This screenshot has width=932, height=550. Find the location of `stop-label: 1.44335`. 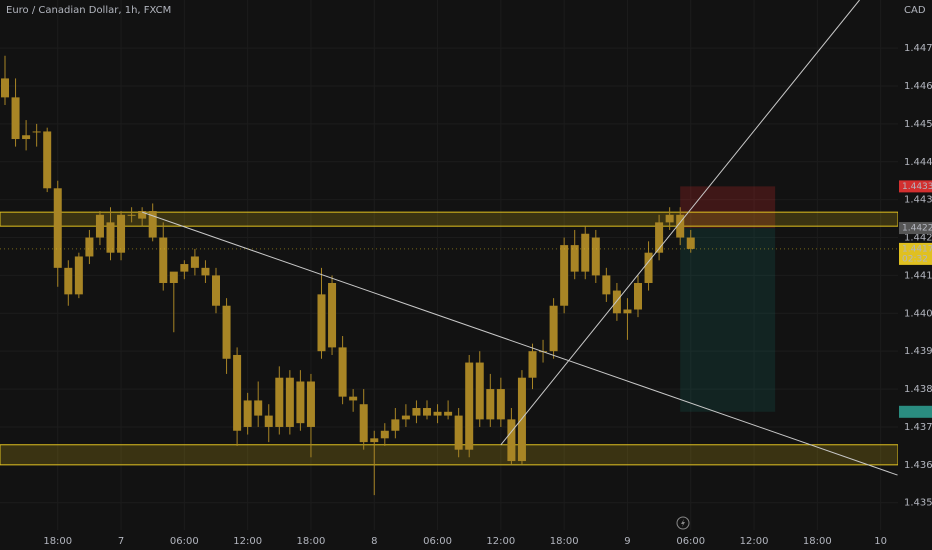

stop-label: 1.44335 is located at coordinates (917, 187).